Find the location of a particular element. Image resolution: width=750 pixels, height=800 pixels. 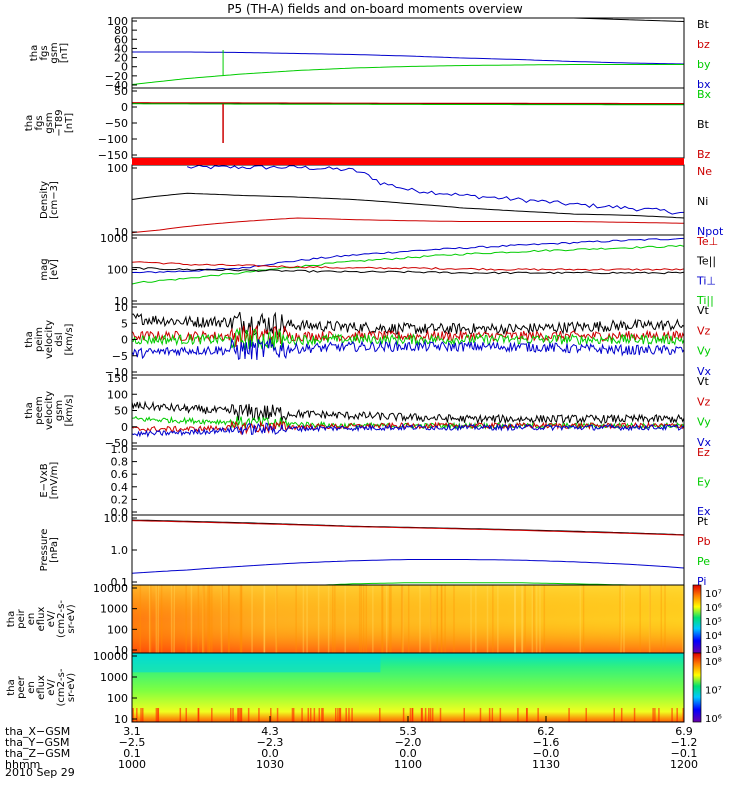

y-axis-label: Density[cm−3] is located at coordinates (49, 200).